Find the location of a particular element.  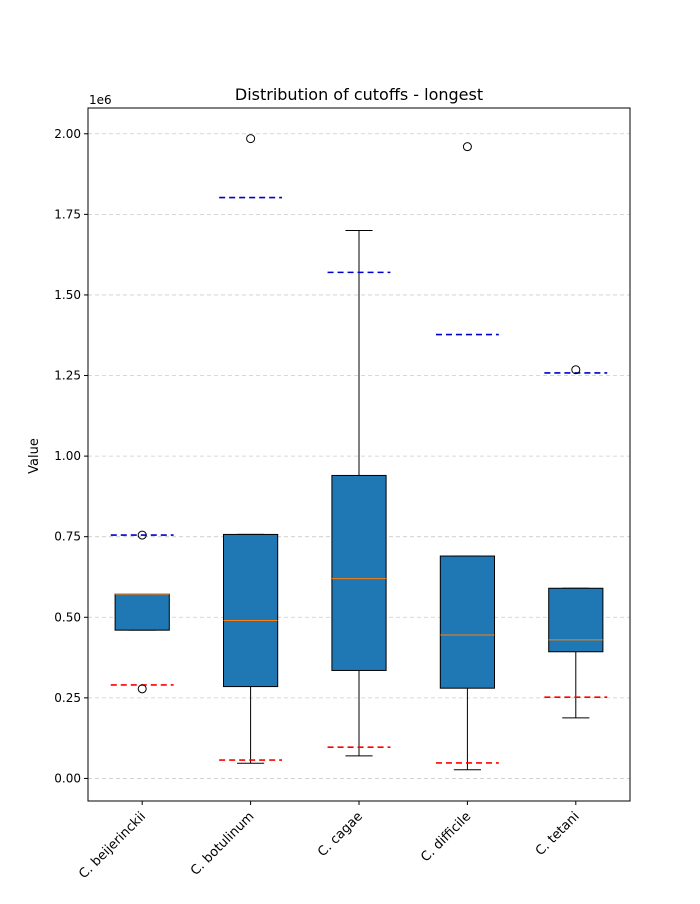

x-tick-label: C. cagae is located at coordinates (340, 834).